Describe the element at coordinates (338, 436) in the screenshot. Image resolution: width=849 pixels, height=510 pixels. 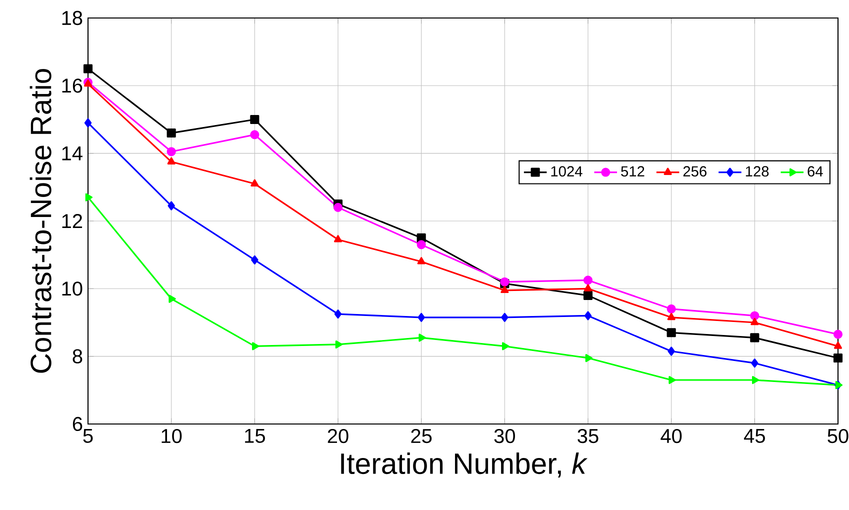
I see `x-tick-label: 20` at that location.